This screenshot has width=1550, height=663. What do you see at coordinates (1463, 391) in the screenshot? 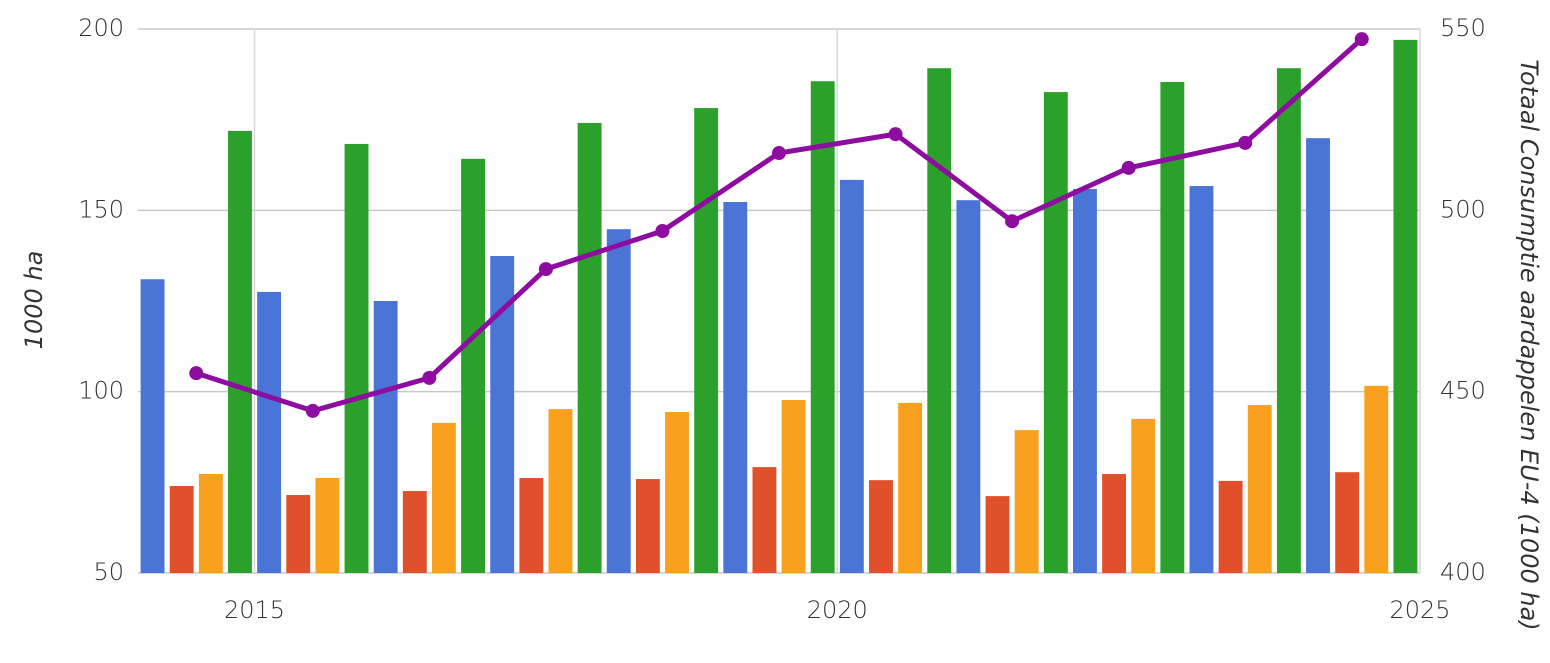
I see `y2-tick-label: 450` at bounding box center [1463, 391].